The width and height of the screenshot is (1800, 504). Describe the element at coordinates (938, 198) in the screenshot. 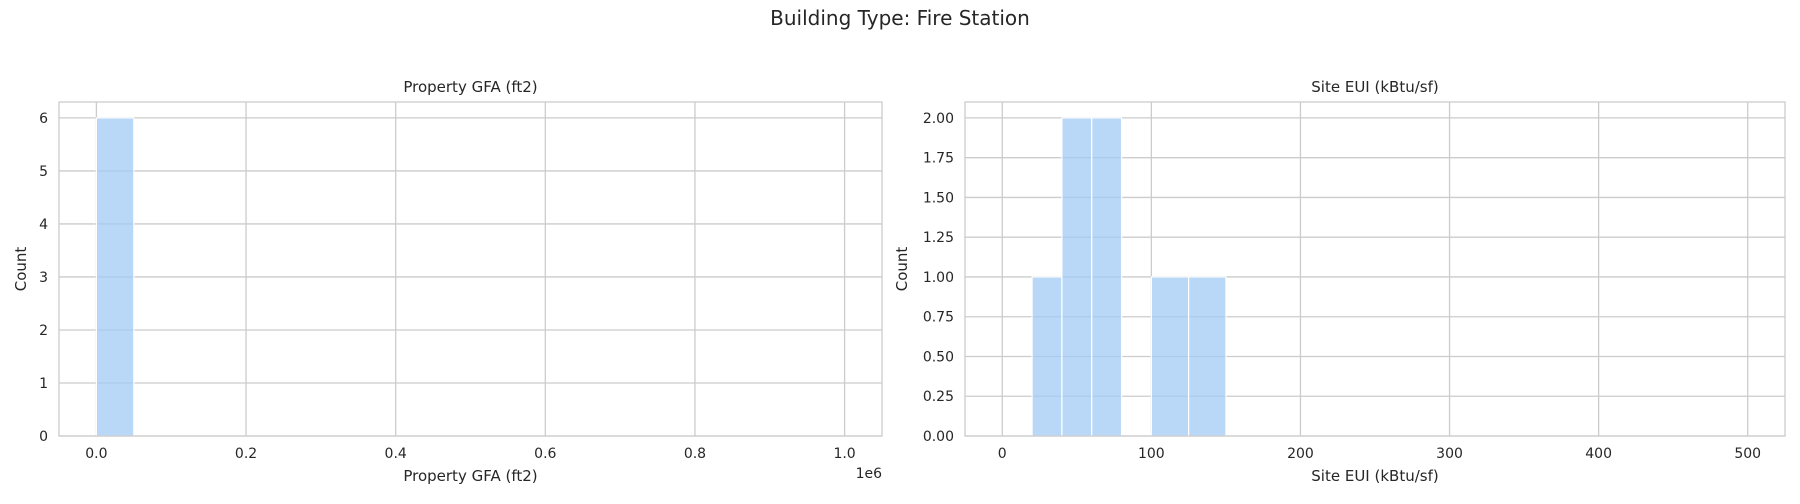

I see `y-tick-label: 1.50` at that location.